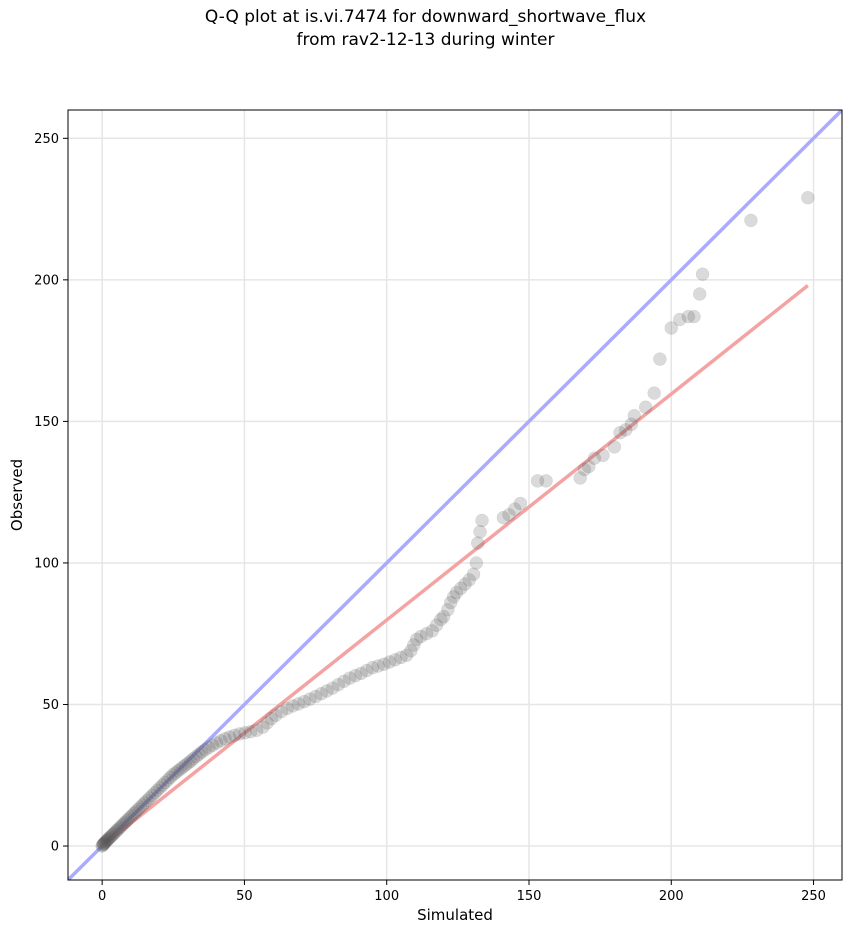 The height and width of the screenshot is (934, 851). Describe the element at coordinates (46, 422) in the screenshot. I see `y-tick-label: 150` at that location.